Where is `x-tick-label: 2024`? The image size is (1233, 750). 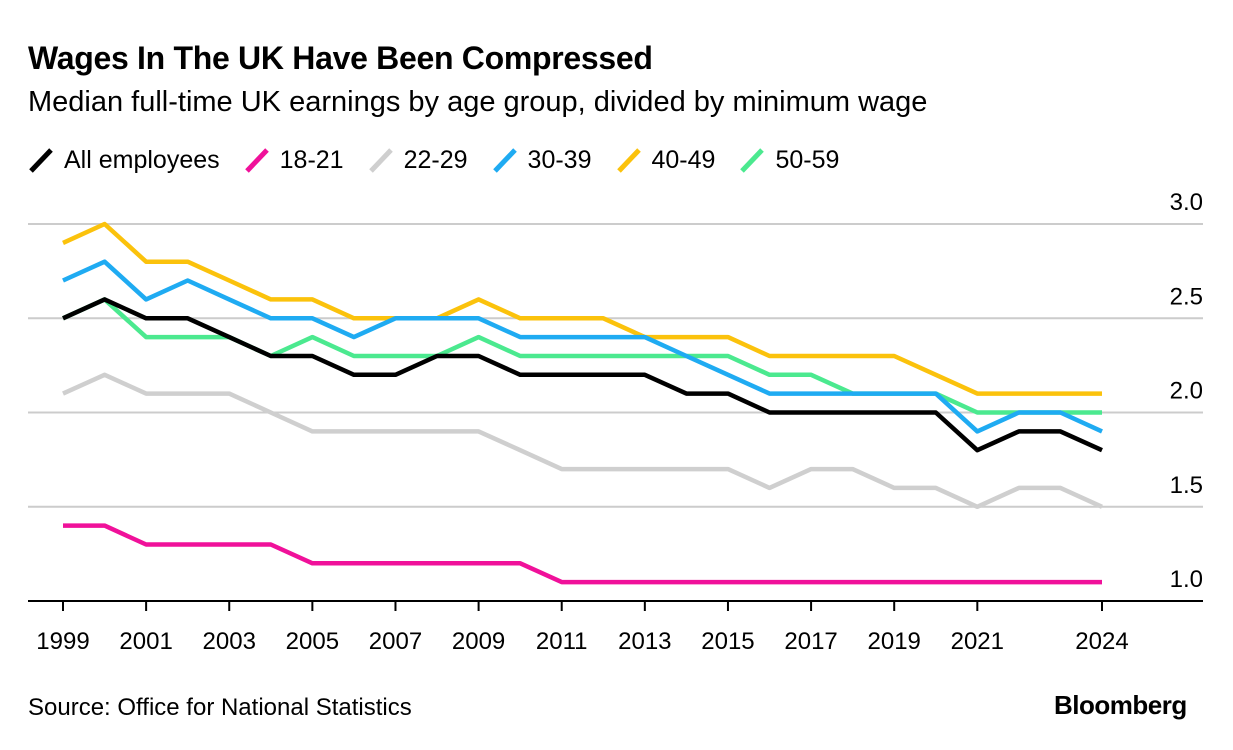
x-tick-label: 2024 is located at coordinates (1101, 641).